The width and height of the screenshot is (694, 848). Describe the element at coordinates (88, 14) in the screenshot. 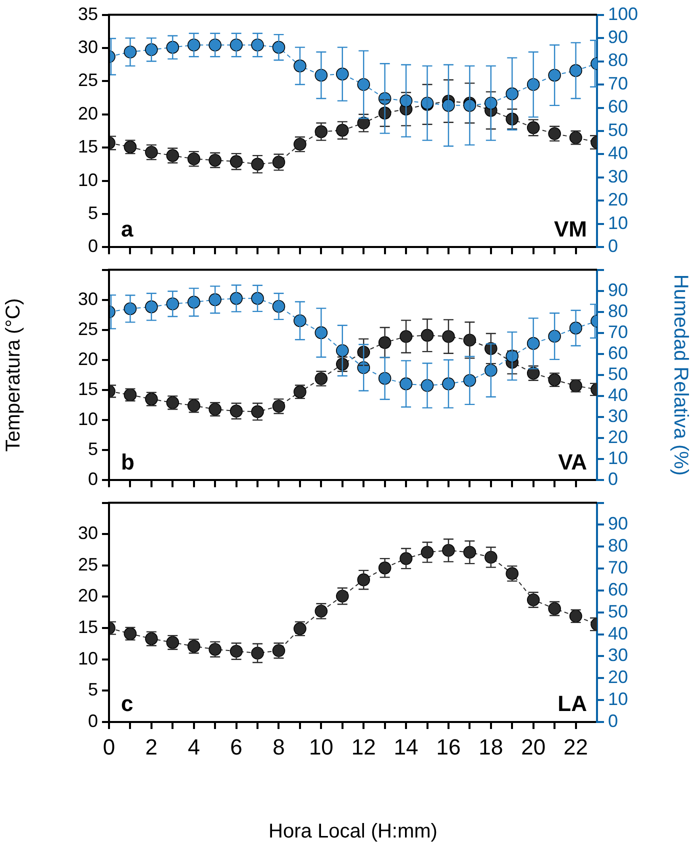

I see `y-tick-label: 35` at that location.